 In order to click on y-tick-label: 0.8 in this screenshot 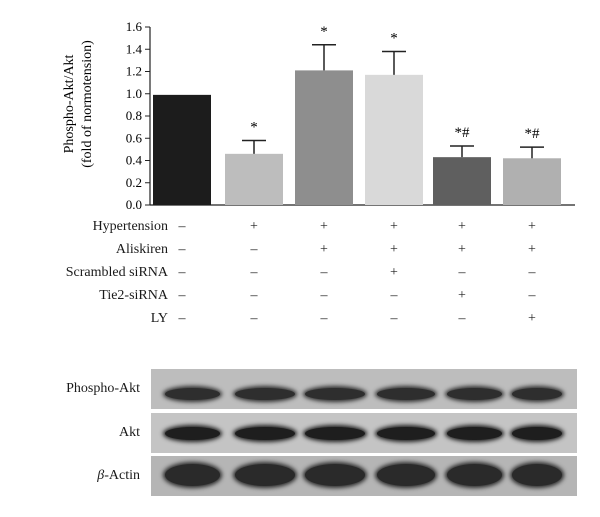, I will do `click(134, 115)`.